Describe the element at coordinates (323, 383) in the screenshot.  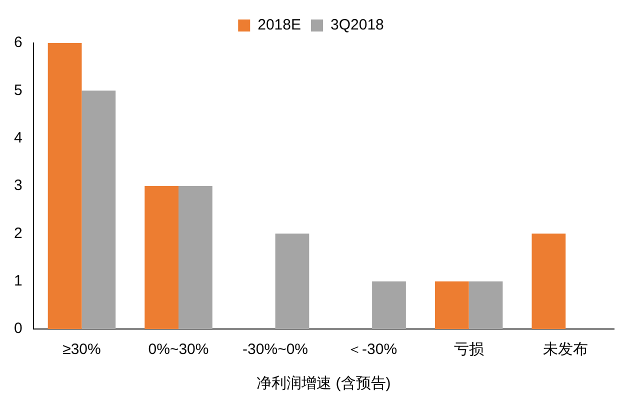
I see `x-axis-title: 净利润增速 (含预告)` at that location.